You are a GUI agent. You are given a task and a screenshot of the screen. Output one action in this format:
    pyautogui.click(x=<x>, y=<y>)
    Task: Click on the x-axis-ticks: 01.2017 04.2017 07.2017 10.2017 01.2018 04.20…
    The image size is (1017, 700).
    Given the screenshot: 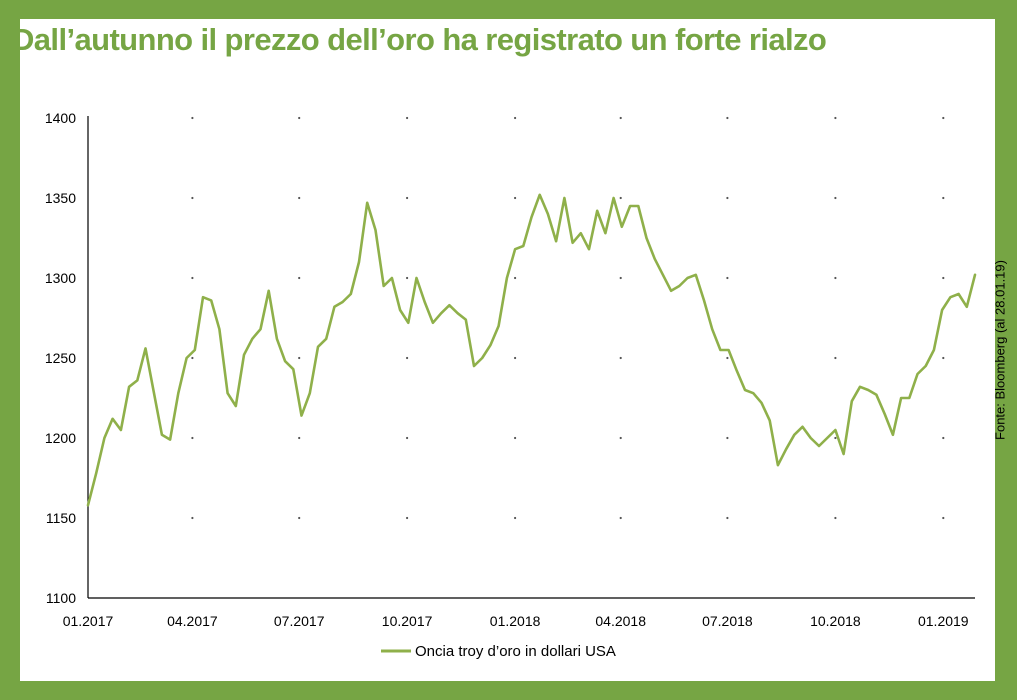 What is the action you would take?
    pyautogui.click(x=516, y=621)
    